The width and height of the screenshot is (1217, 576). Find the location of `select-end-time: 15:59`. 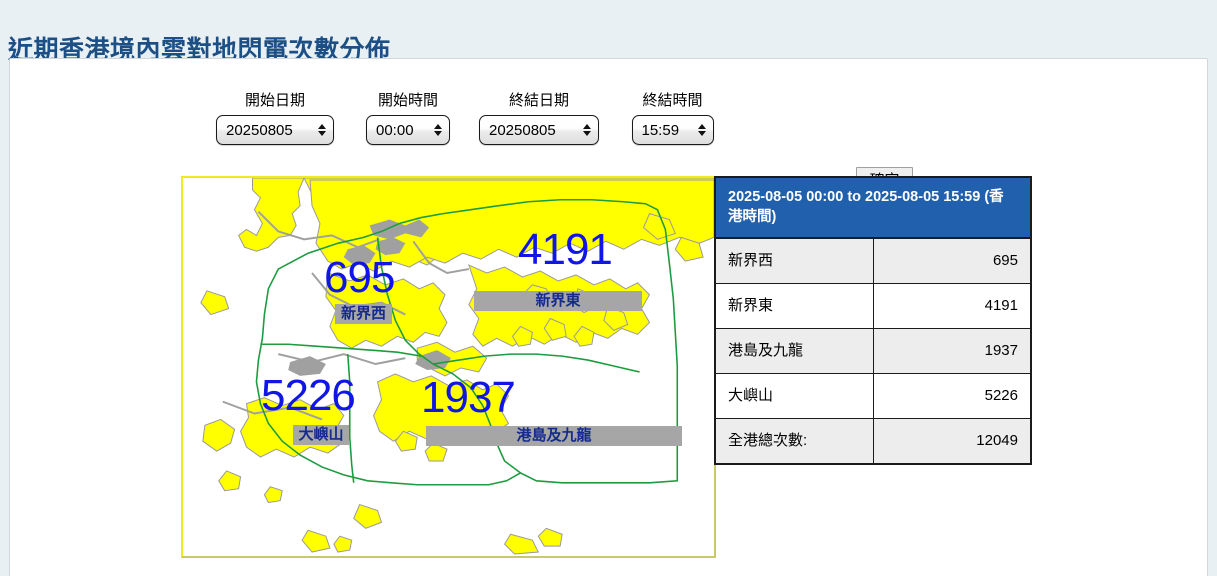

select-end-time: 15:59 is located at coordinates (672, 130).